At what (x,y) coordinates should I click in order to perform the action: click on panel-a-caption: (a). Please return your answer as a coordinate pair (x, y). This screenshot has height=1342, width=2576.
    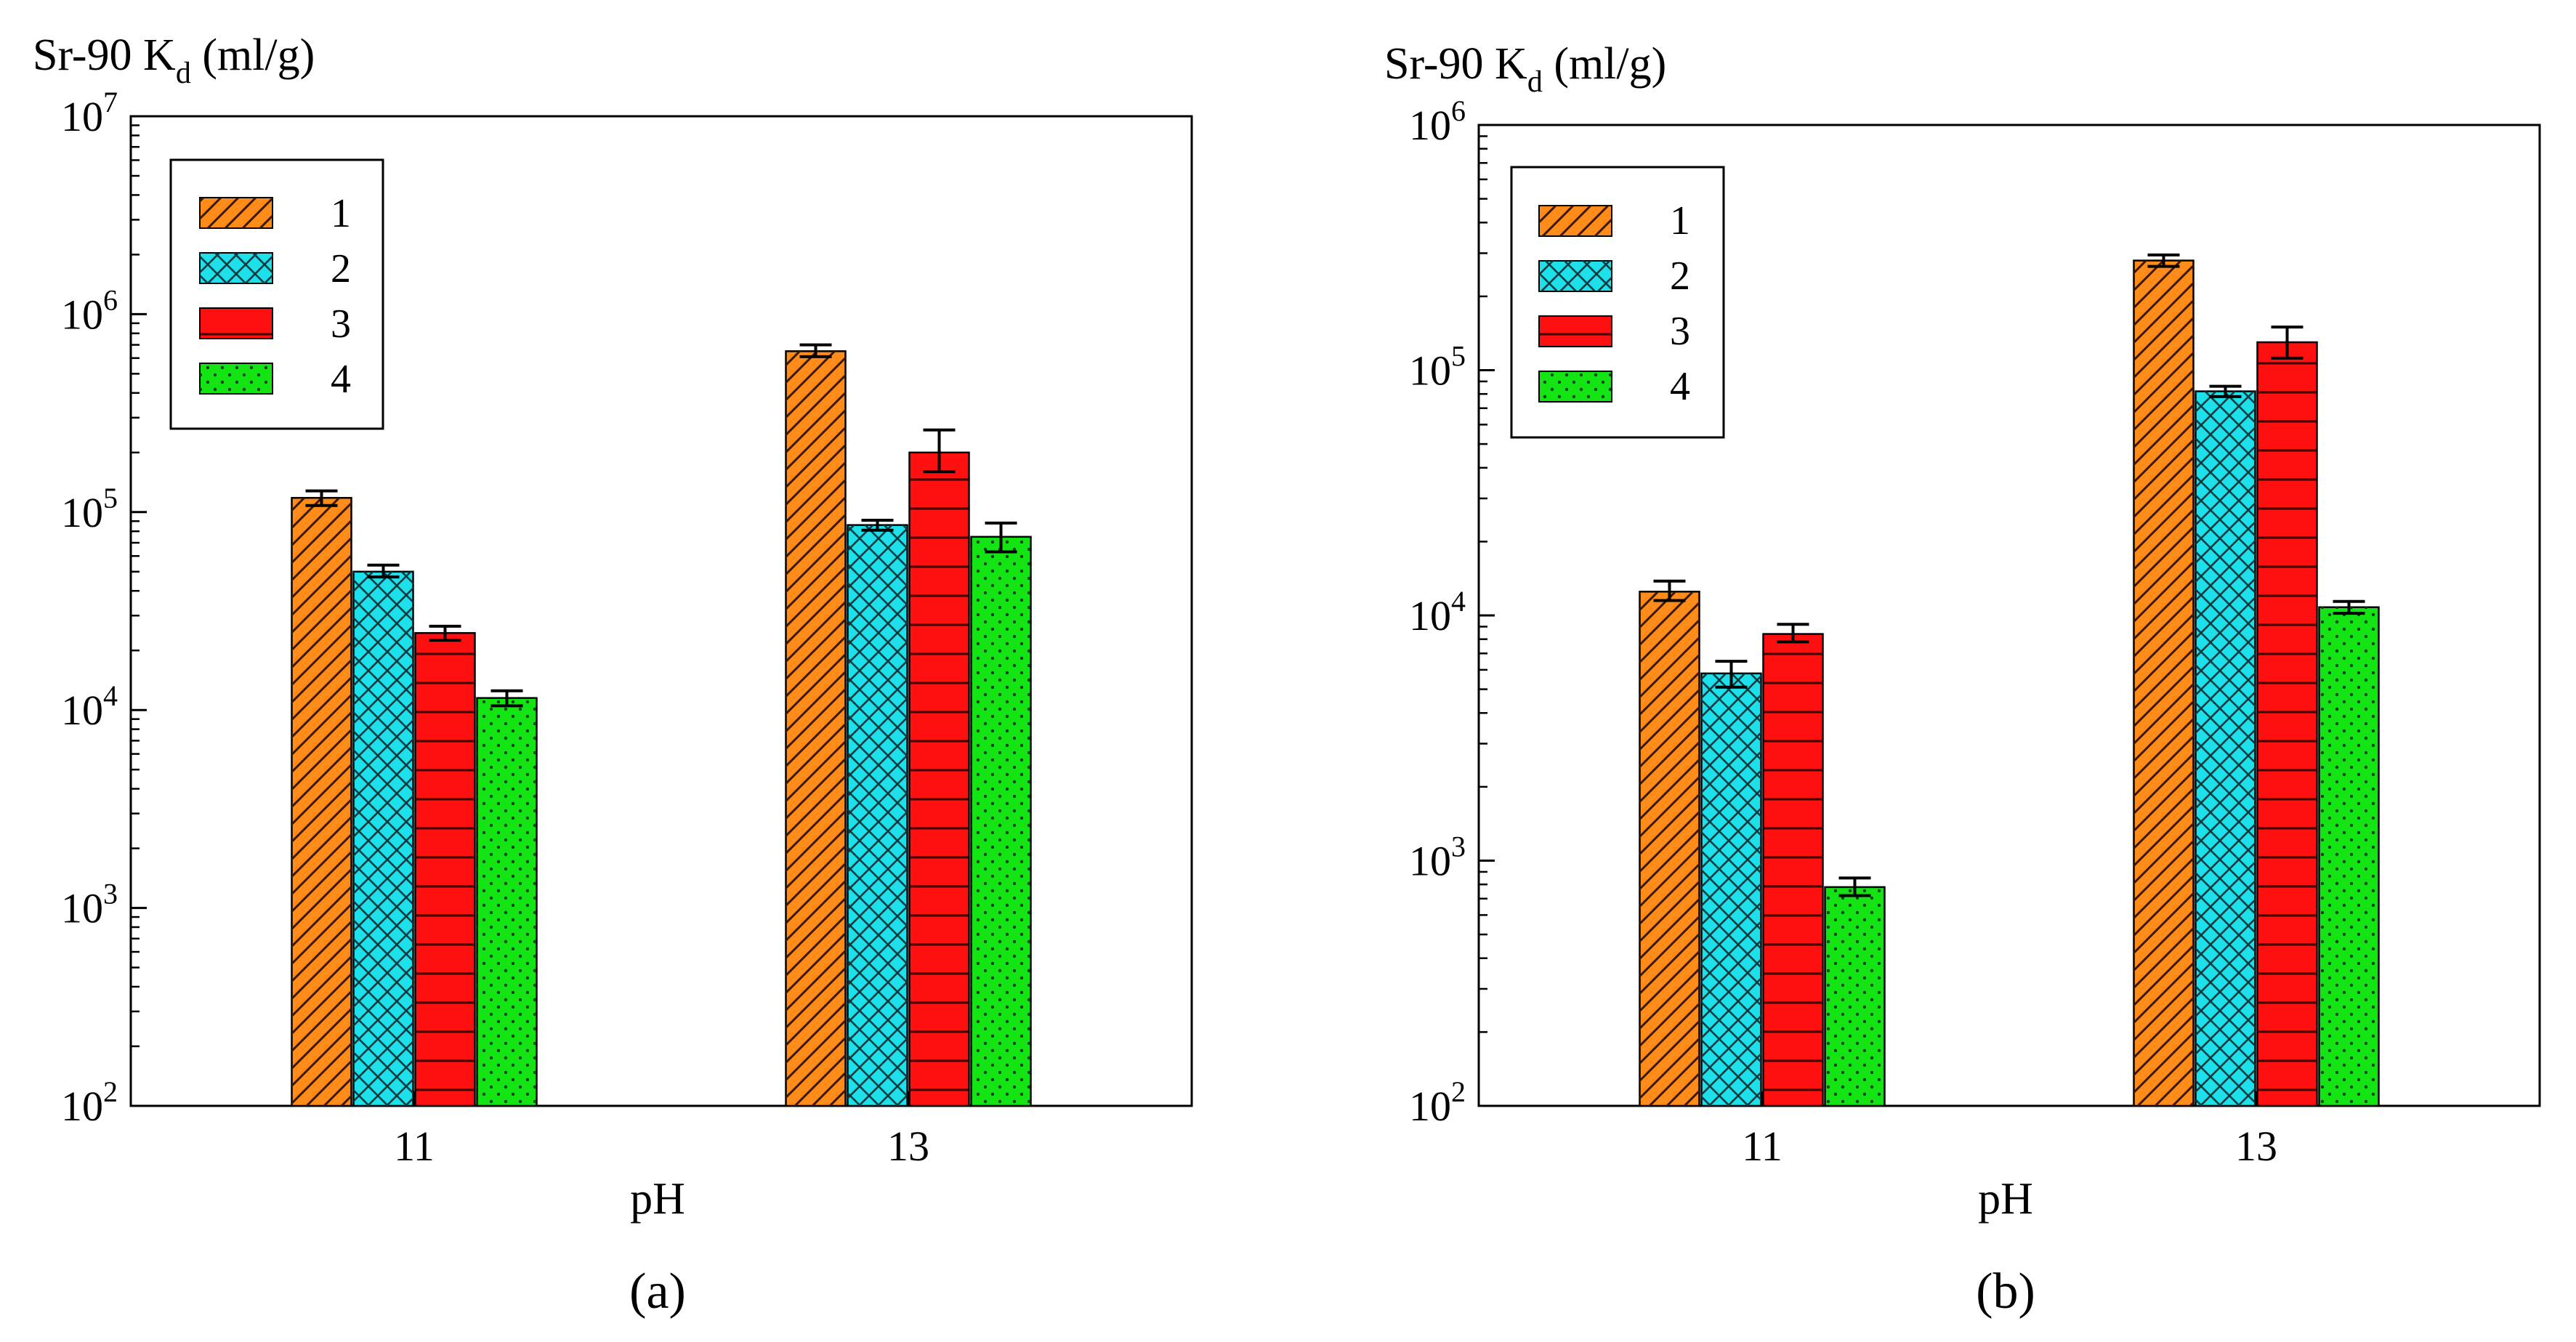
    Looking at the image, I should click on (658, 1292).